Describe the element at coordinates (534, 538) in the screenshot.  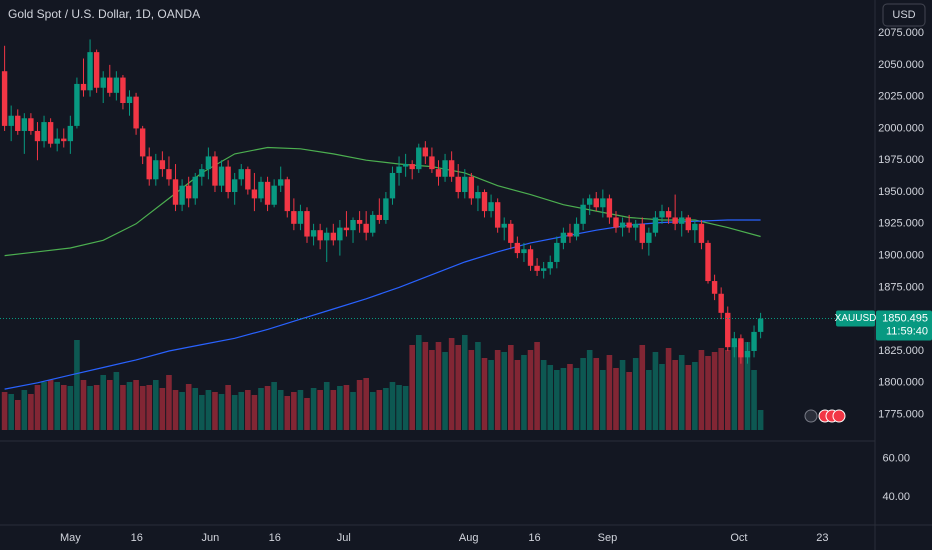
I see `x-tick-label: 16` at that location.